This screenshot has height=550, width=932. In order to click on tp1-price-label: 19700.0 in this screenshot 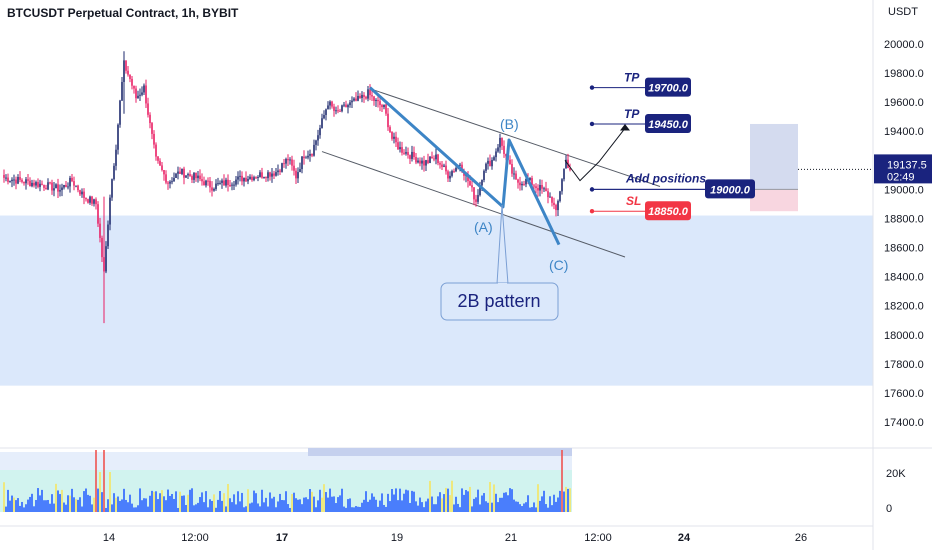, I will do `click(668, 89)`.